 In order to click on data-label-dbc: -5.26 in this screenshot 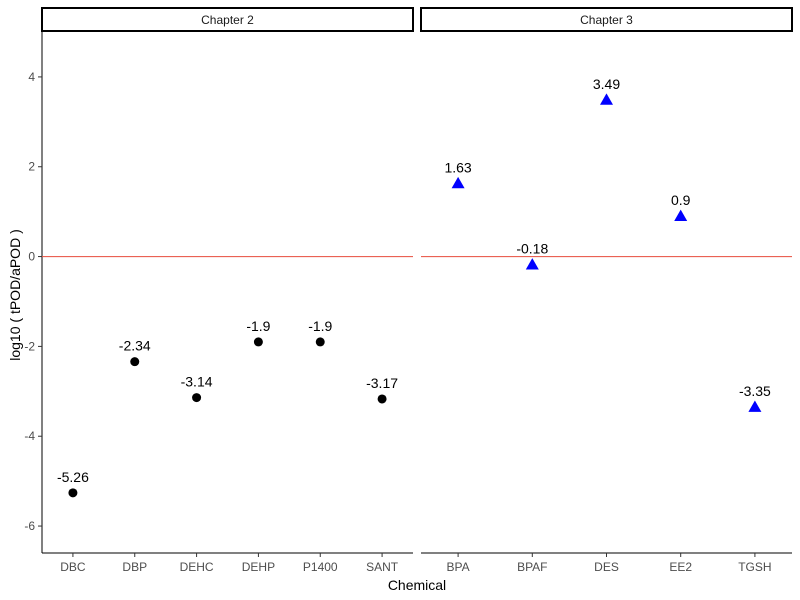, I will do `click(73, 477)`.